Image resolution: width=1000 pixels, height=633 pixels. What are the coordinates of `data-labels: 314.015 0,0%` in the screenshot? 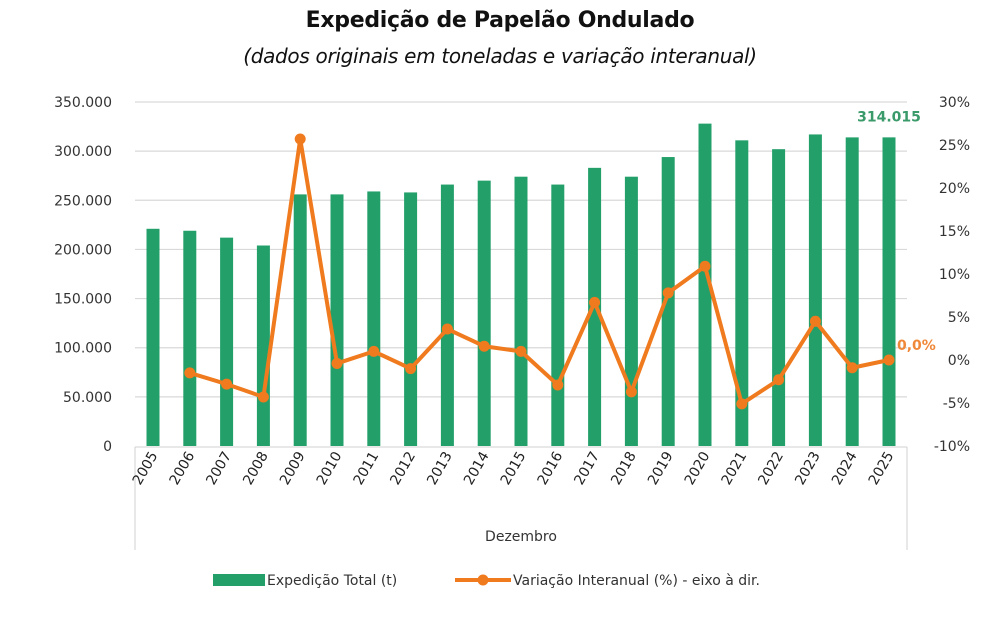 It's located at (896, 231).